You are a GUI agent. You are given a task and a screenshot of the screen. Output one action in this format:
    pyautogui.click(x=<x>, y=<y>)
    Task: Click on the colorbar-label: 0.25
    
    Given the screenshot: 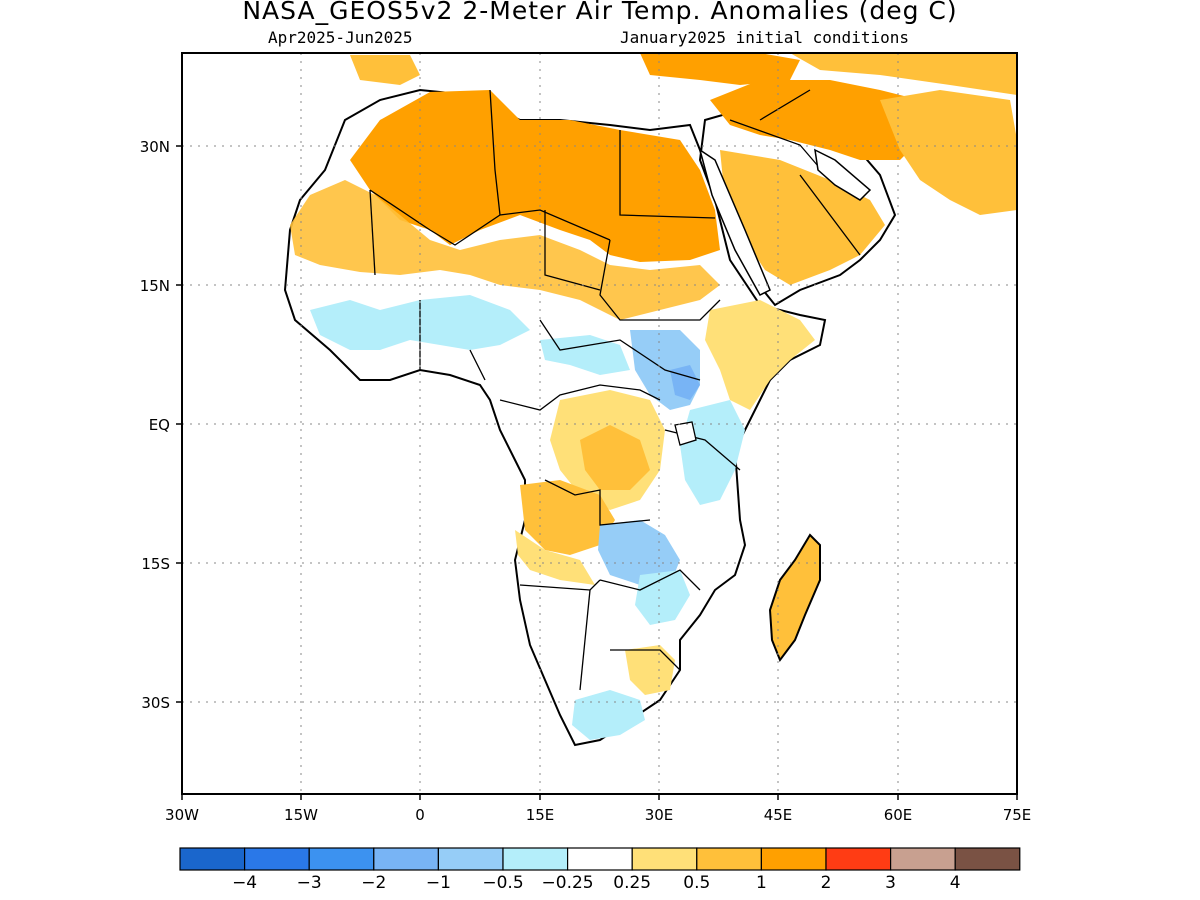 What is the action you would take?
    pyautogui.click(x=632, y=883)
    